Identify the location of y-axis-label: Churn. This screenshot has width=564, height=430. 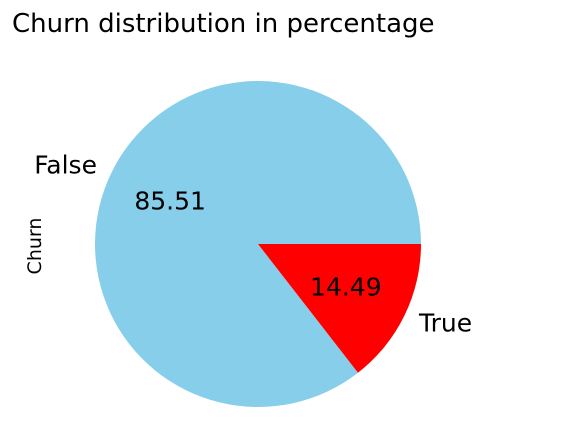
(35, 246).